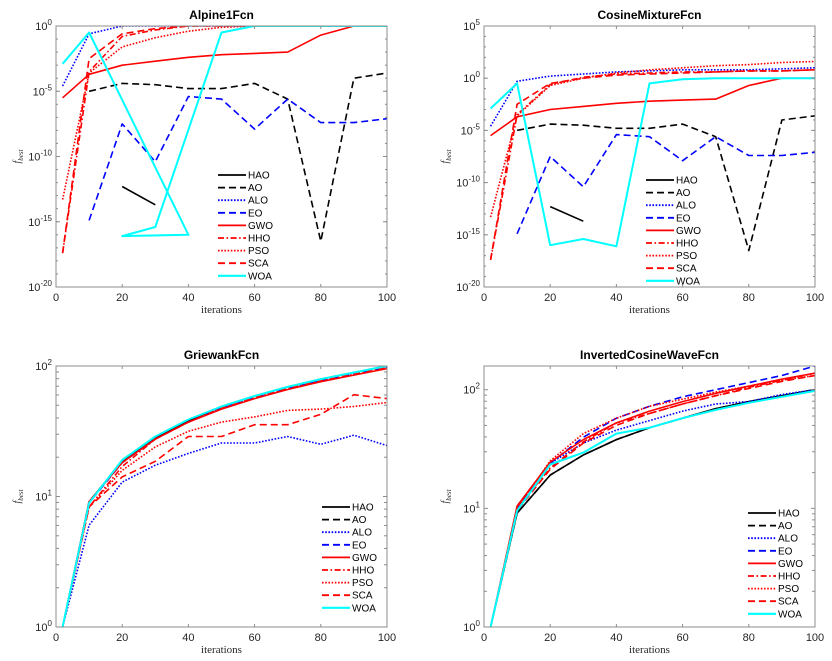  Describe the element at coordinates (774, 514) in the screenshot. I see `legend-item-hao: HAO` at that location.